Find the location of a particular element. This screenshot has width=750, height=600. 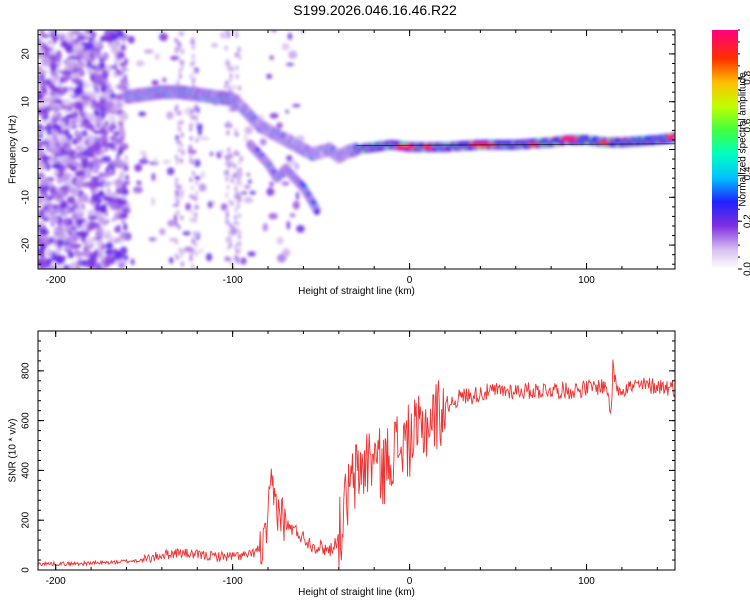

colorbar-label: Normalized spectral amplitude is located at coordinates (743, 139).